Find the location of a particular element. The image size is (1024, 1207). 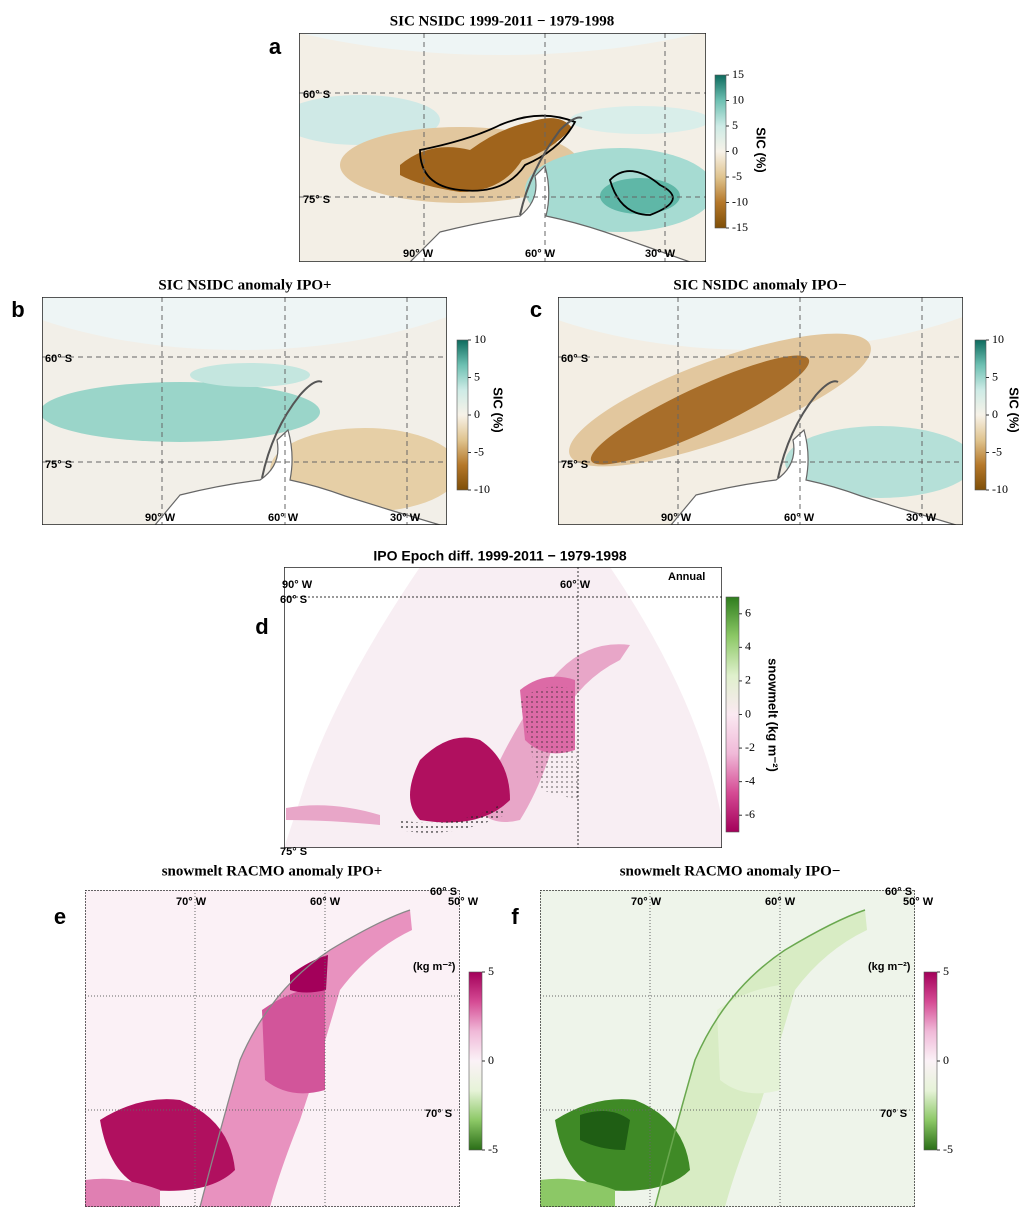

panel-letter: a is located at coordinates (275, 46).